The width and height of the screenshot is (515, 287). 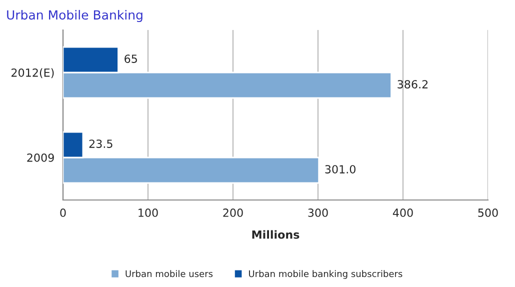 What do you see at coordinates (148, 212) in the screenshot?
I see `x-tick-label: 100` at bounding box center [148, 212].